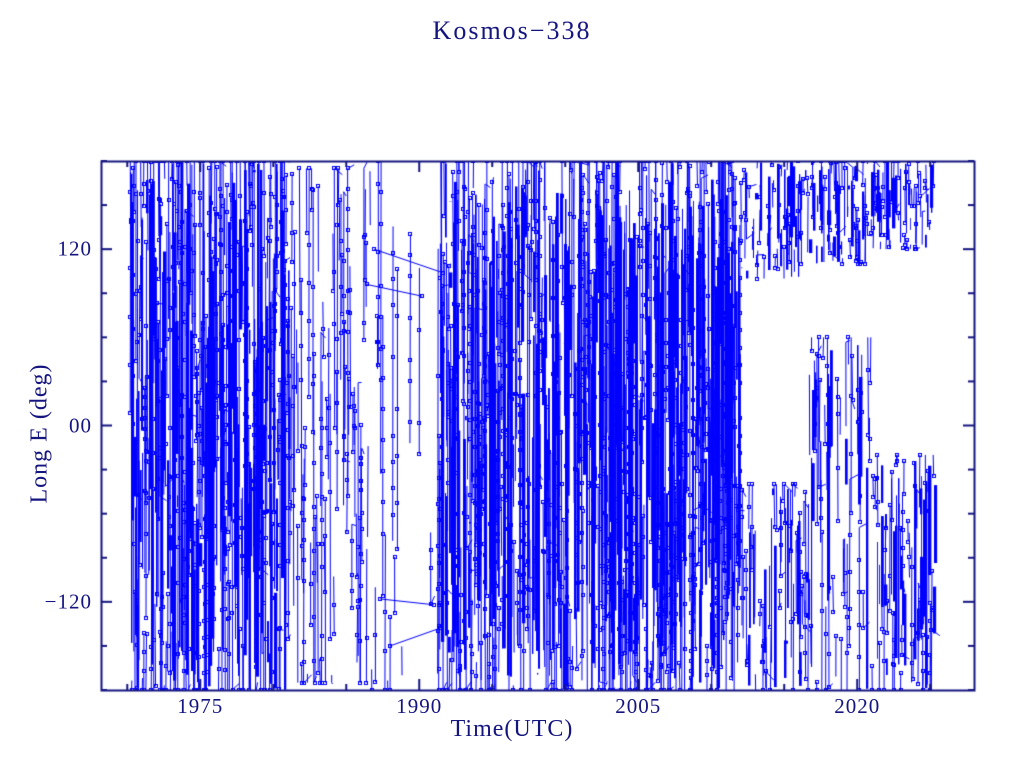  I want to click on x-tick-label: 2020, so click(857, 706).